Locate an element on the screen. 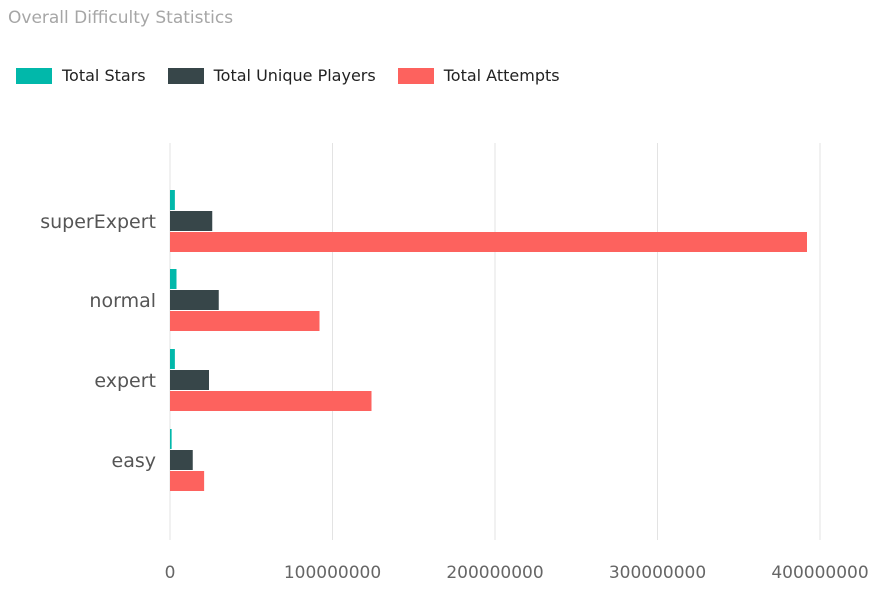 The height and width of the screenshot is (596, 886). legend-swatch-total-attempts is located at coordinates (415, 75).